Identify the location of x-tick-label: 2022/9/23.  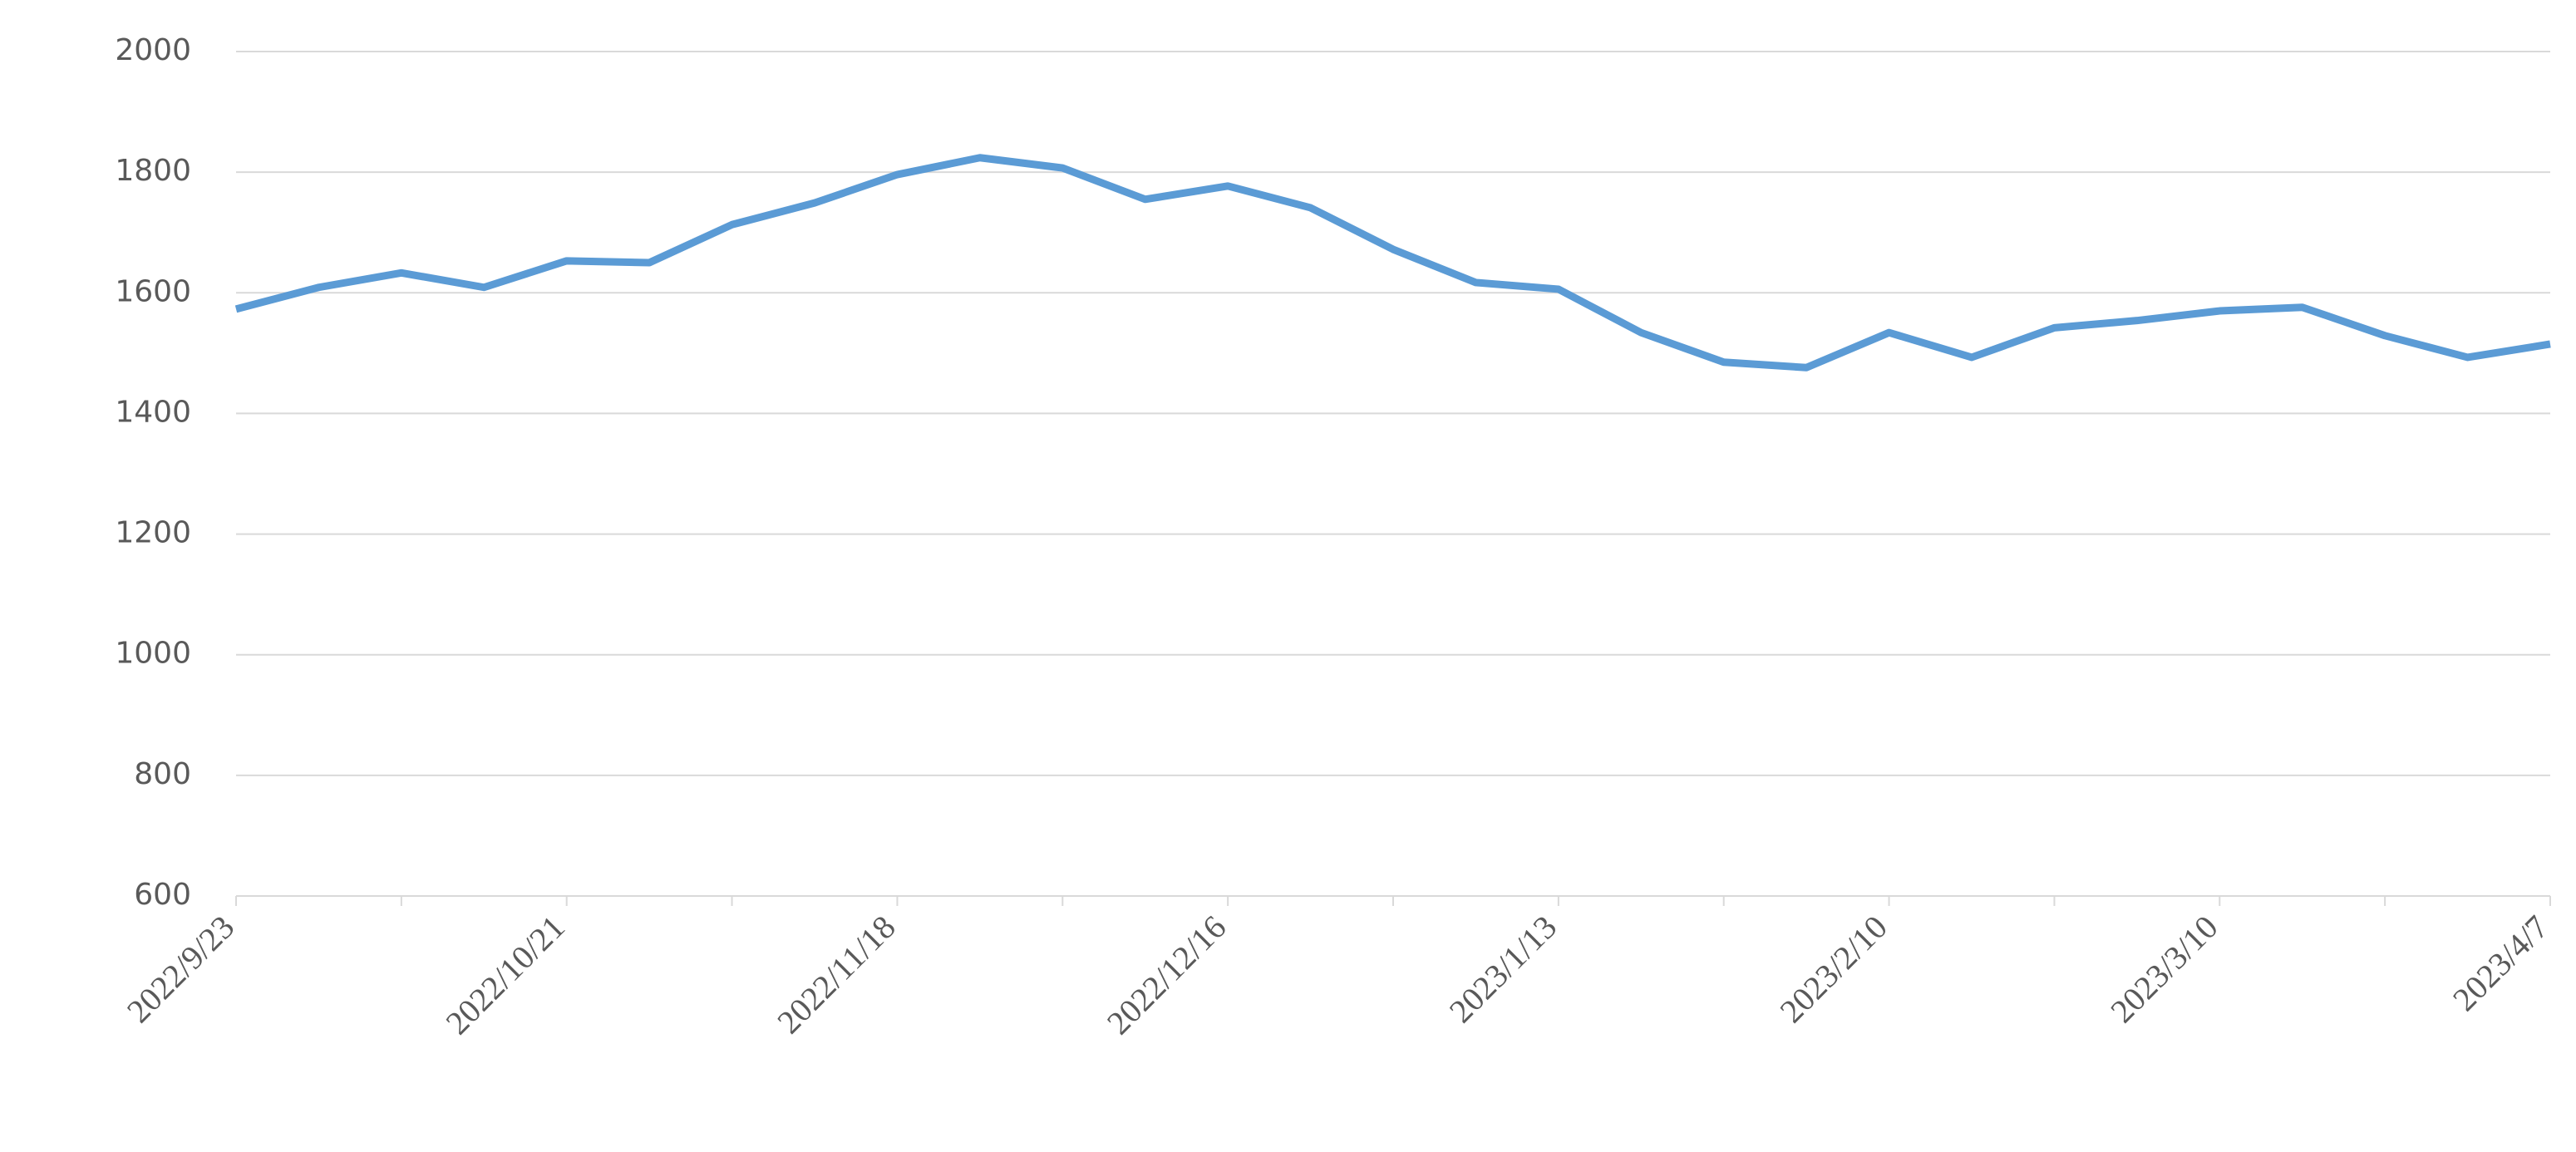
(181, 970).